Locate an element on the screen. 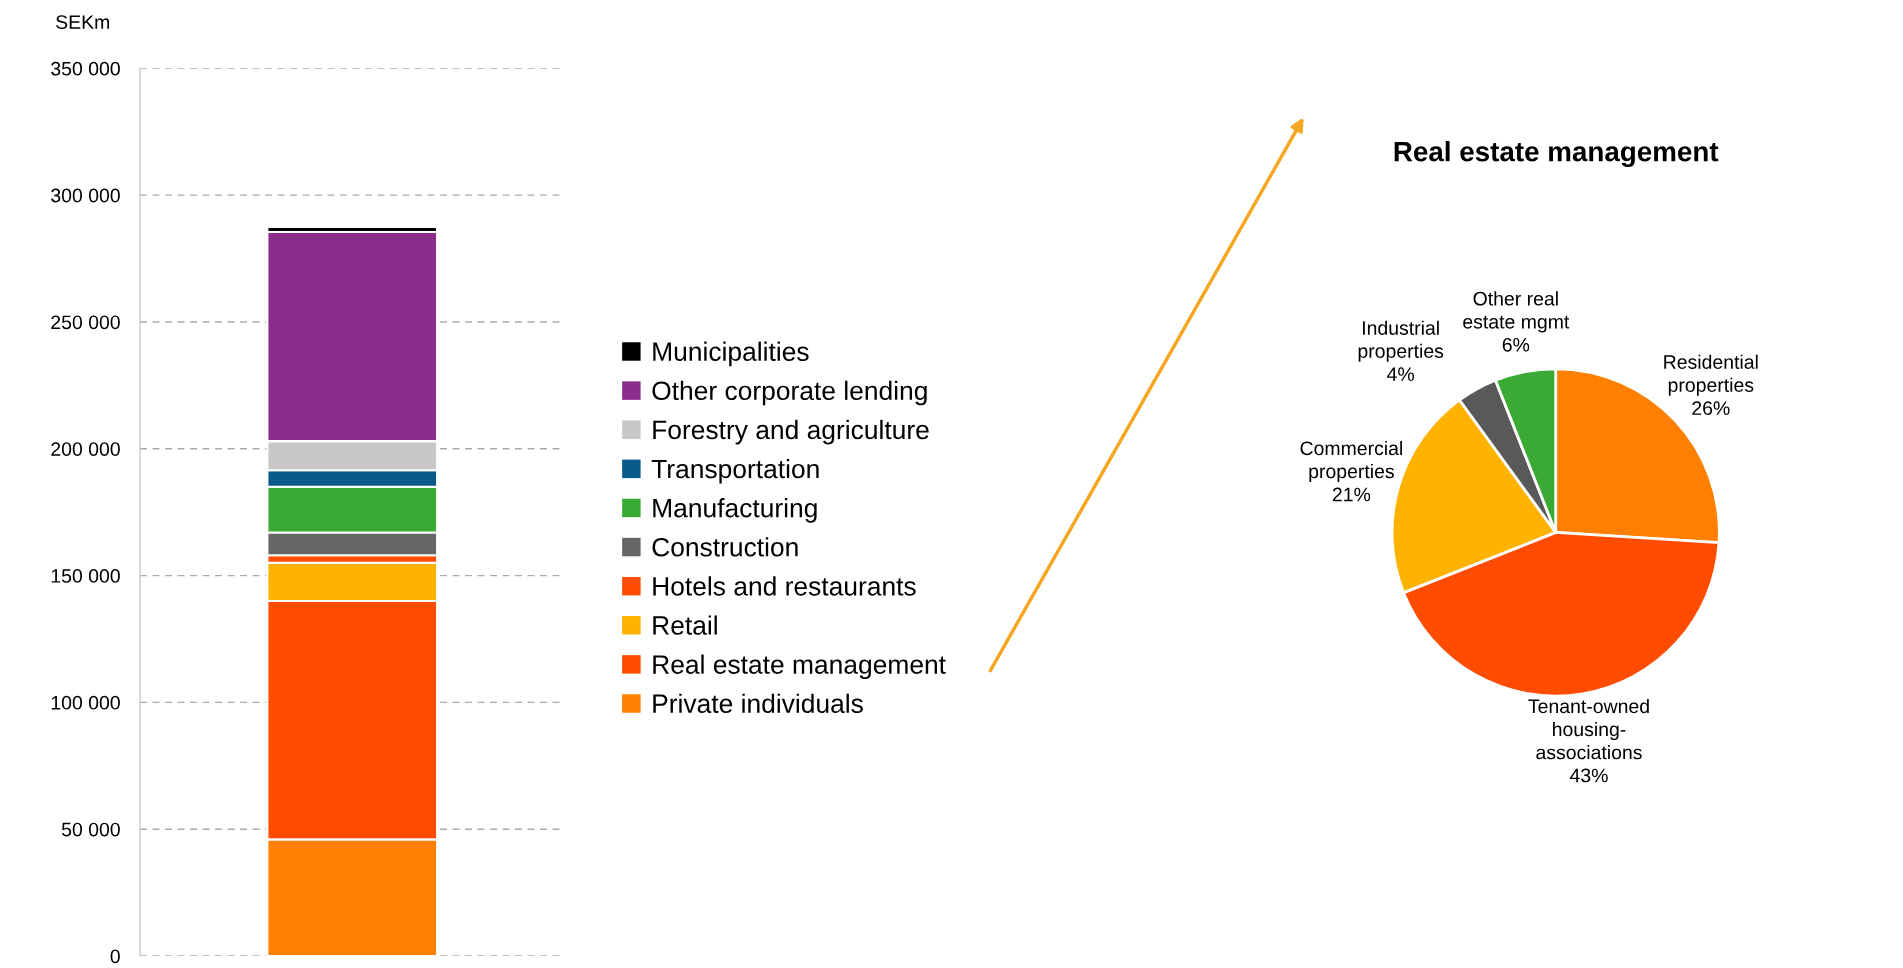 This screenshot has height=968, width=1903. legend-label: Construction is located at coordinates (725, 547).